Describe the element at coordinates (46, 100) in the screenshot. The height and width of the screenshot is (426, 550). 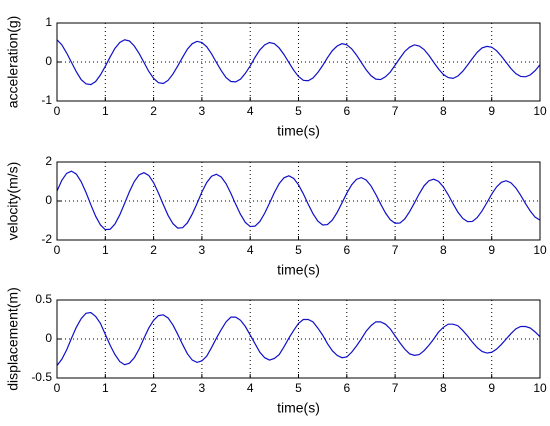
I see `y-tick-label: -1` at that location.